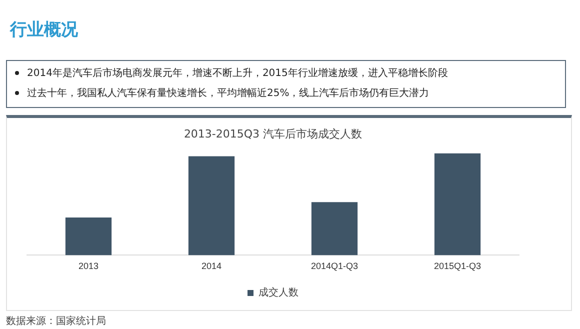 The width and height of the screenshot is (580, 329). Describe the element at coordinates (334, 266) in the screenshot. I see `x-tick-label: 2014Q1-Q3` at that location.